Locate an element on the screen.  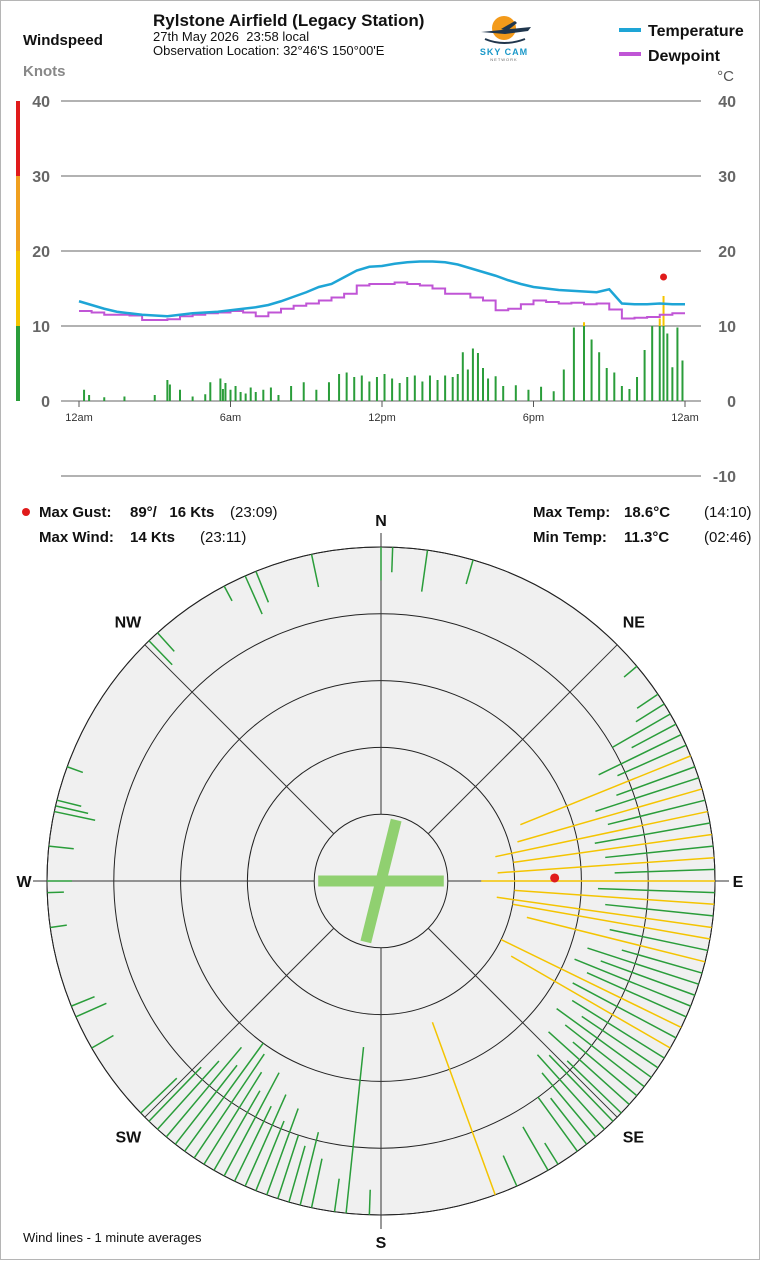
legend: Temperature Dewpoint is located at coordinates (681, 44).